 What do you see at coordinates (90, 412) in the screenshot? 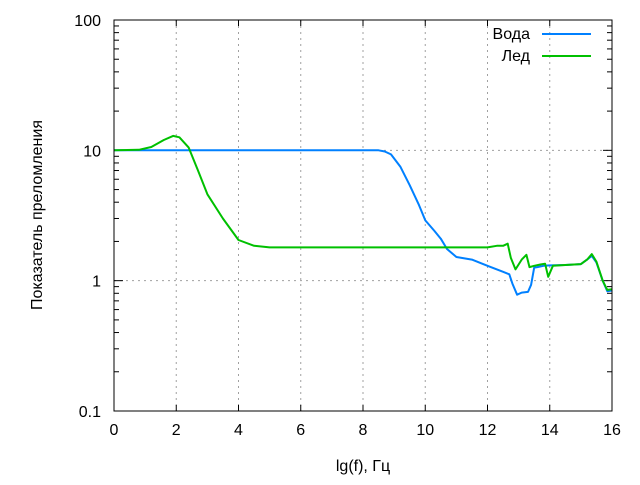
I see `y-tick-label: 0.1` at bounding box center [90, 412].